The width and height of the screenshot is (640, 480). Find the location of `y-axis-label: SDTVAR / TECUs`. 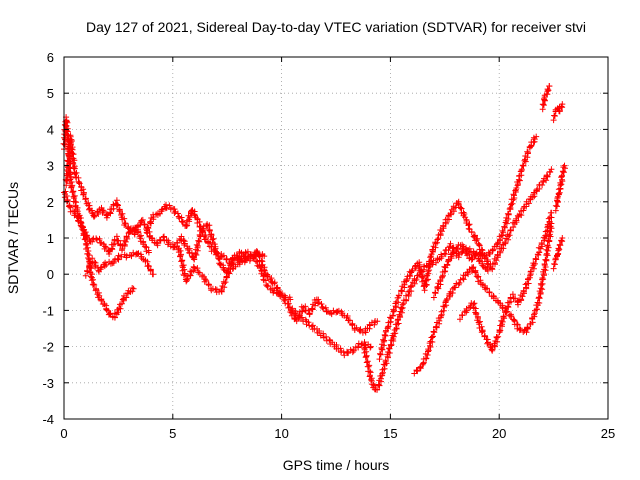

y-axis-label: SDTVAR / TECUs is located at coordinates (13, 238).